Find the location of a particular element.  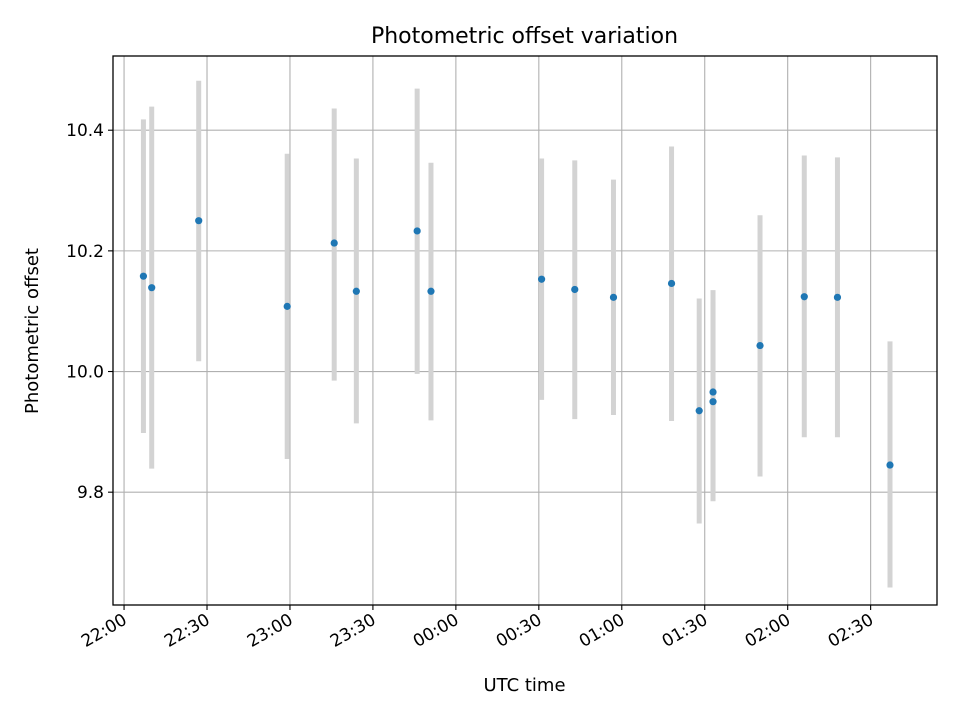

chart-title: Photometric offset variation is located at coordinates (524, 36).